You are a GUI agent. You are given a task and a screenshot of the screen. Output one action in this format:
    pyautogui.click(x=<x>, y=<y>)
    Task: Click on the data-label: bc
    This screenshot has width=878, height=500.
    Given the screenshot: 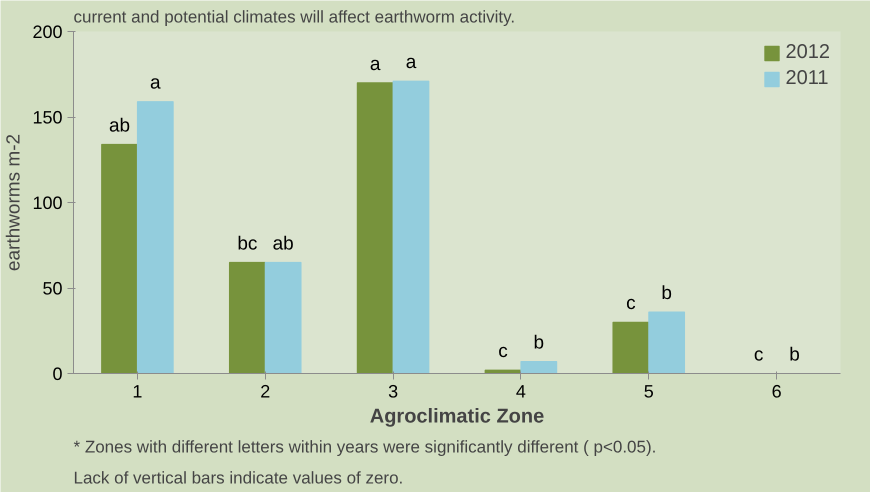 What is the action you would take?
    pyautogui.click(x=247, y=243)
    